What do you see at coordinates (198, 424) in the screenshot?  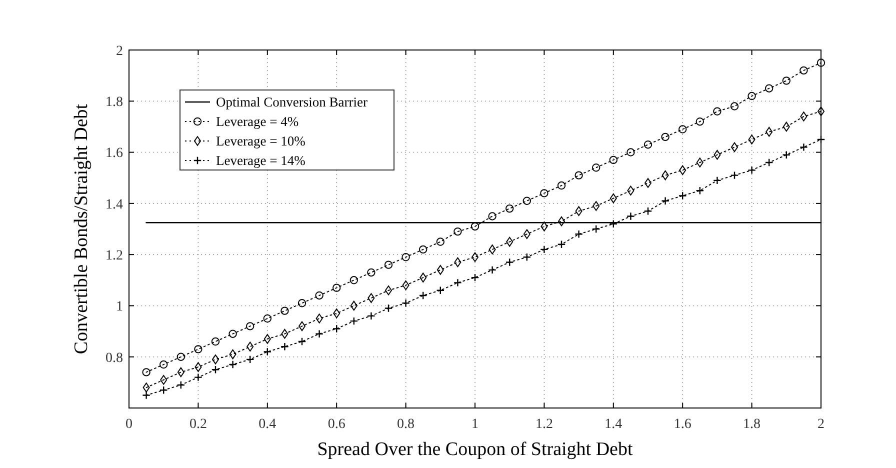 I see `x-tick-label: 0.2` at bounding box center [198, 424].